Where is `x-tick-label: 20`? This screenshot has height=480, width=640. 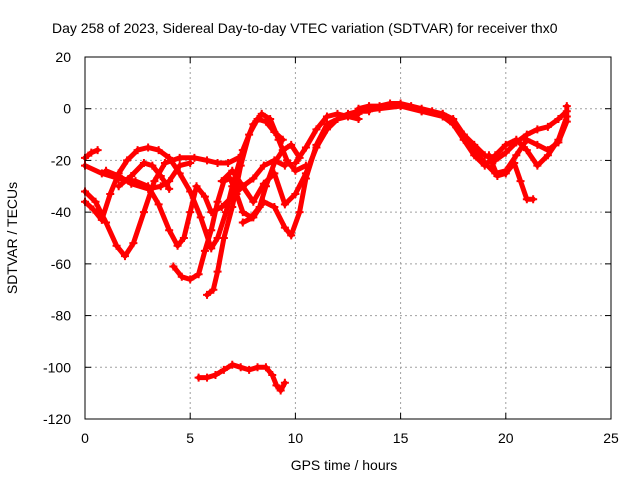 x-tick-label: 20 is located at coordinates (506, 438).